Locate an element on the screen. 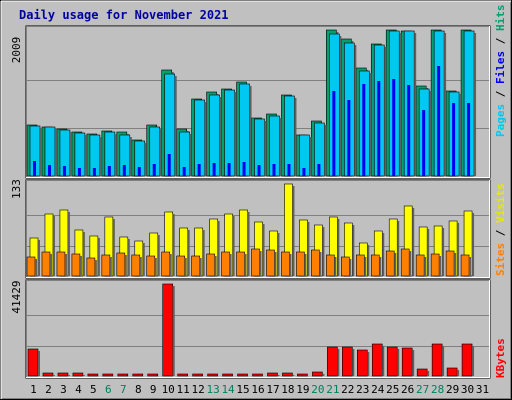 The height and width of the screenshot is (400, 512). x-tick-label-22: 22 is located at coordinates (347, 389).